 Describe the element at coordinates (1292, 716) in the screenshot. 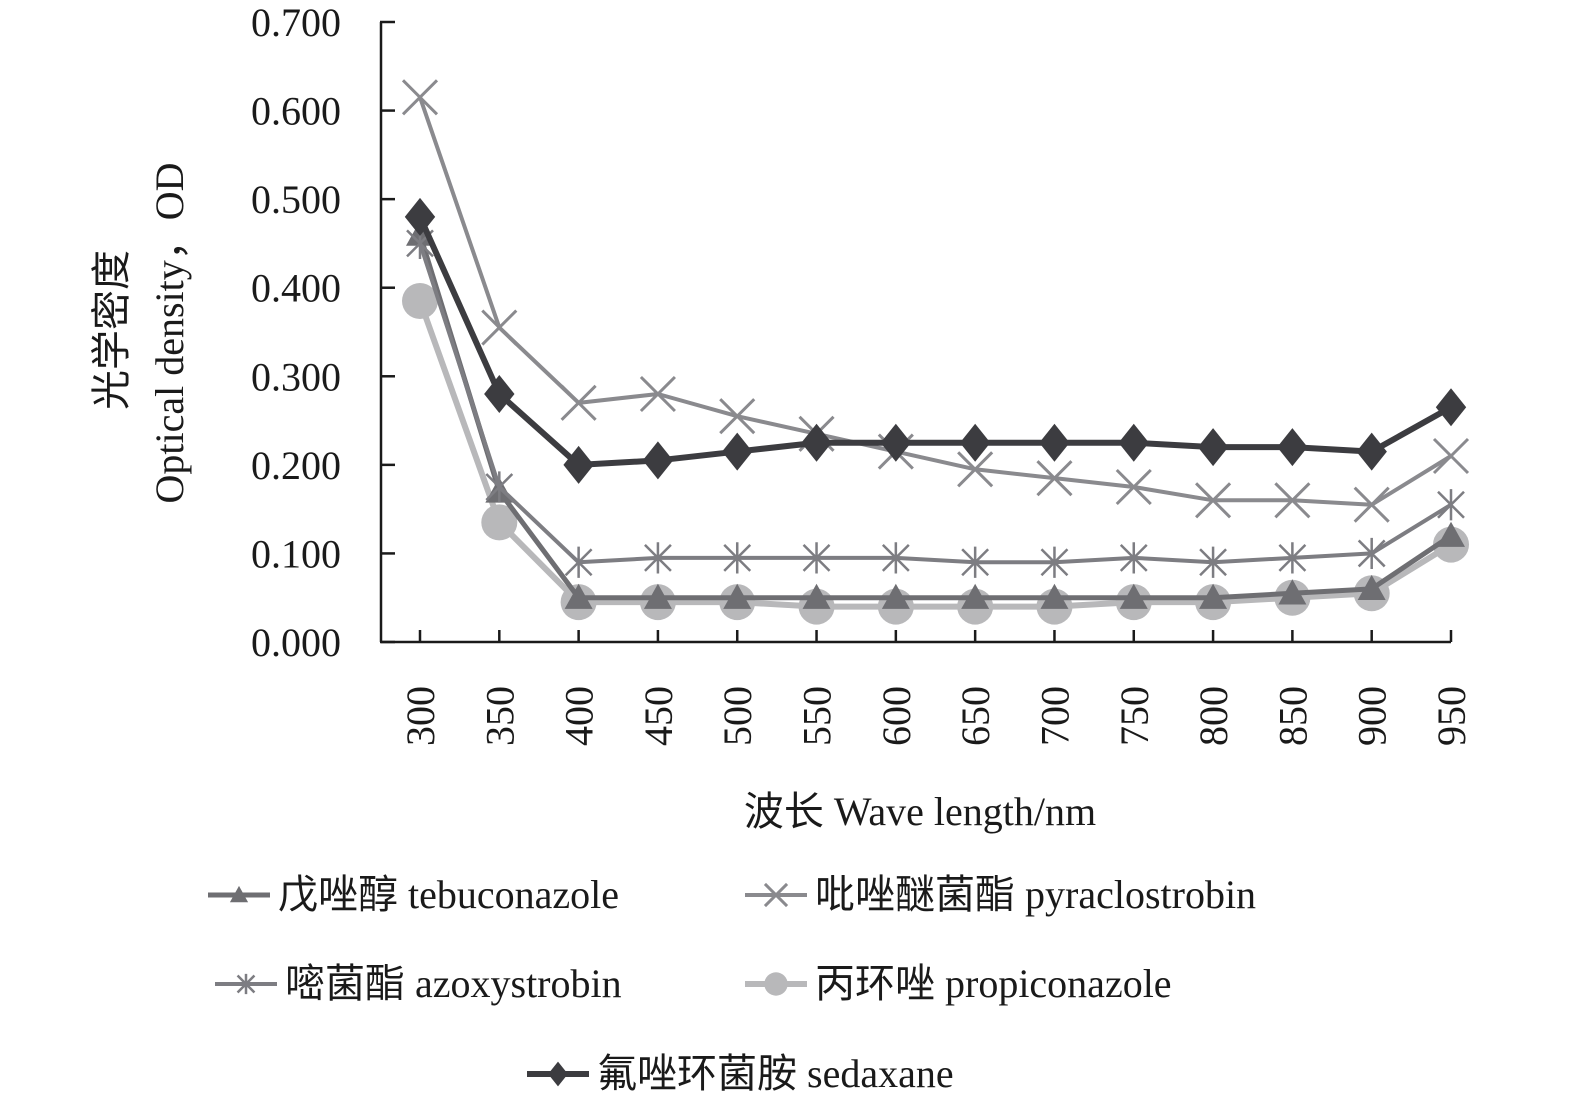

I see `x-tick-label: 850` at that location.